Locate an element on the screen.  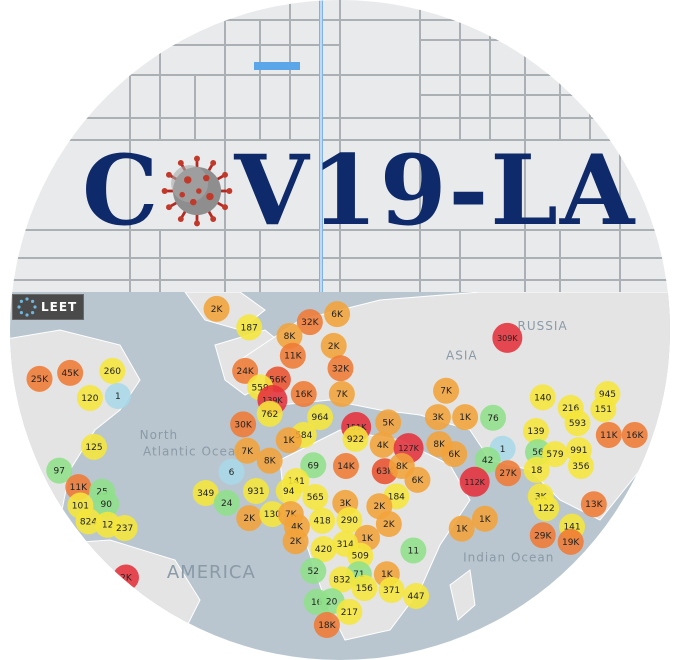
case-marker-label: 32K is located at coordinates (310, 323).